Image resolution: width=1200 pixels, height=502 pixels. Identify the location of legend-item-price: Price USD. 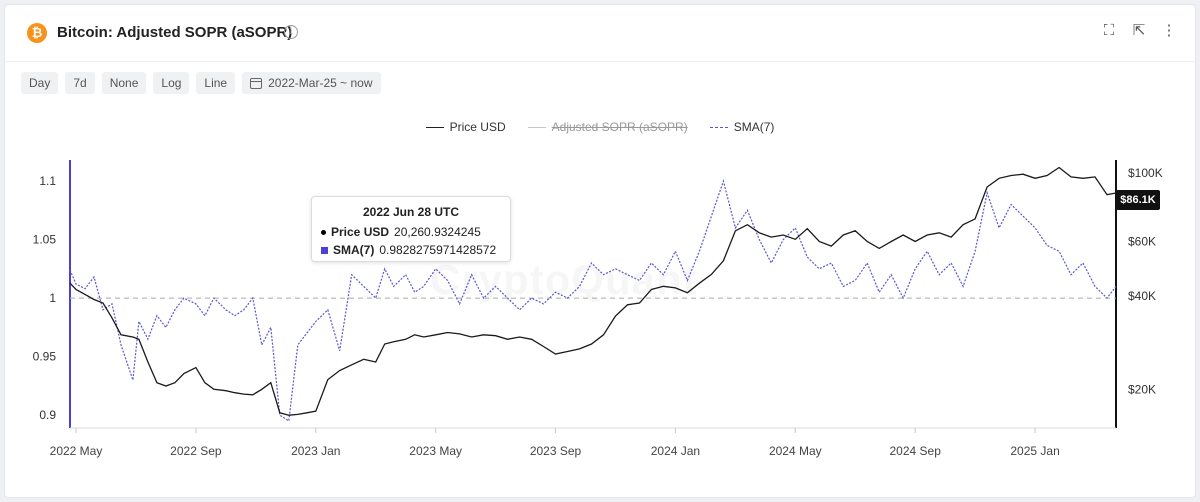
(465, 127).